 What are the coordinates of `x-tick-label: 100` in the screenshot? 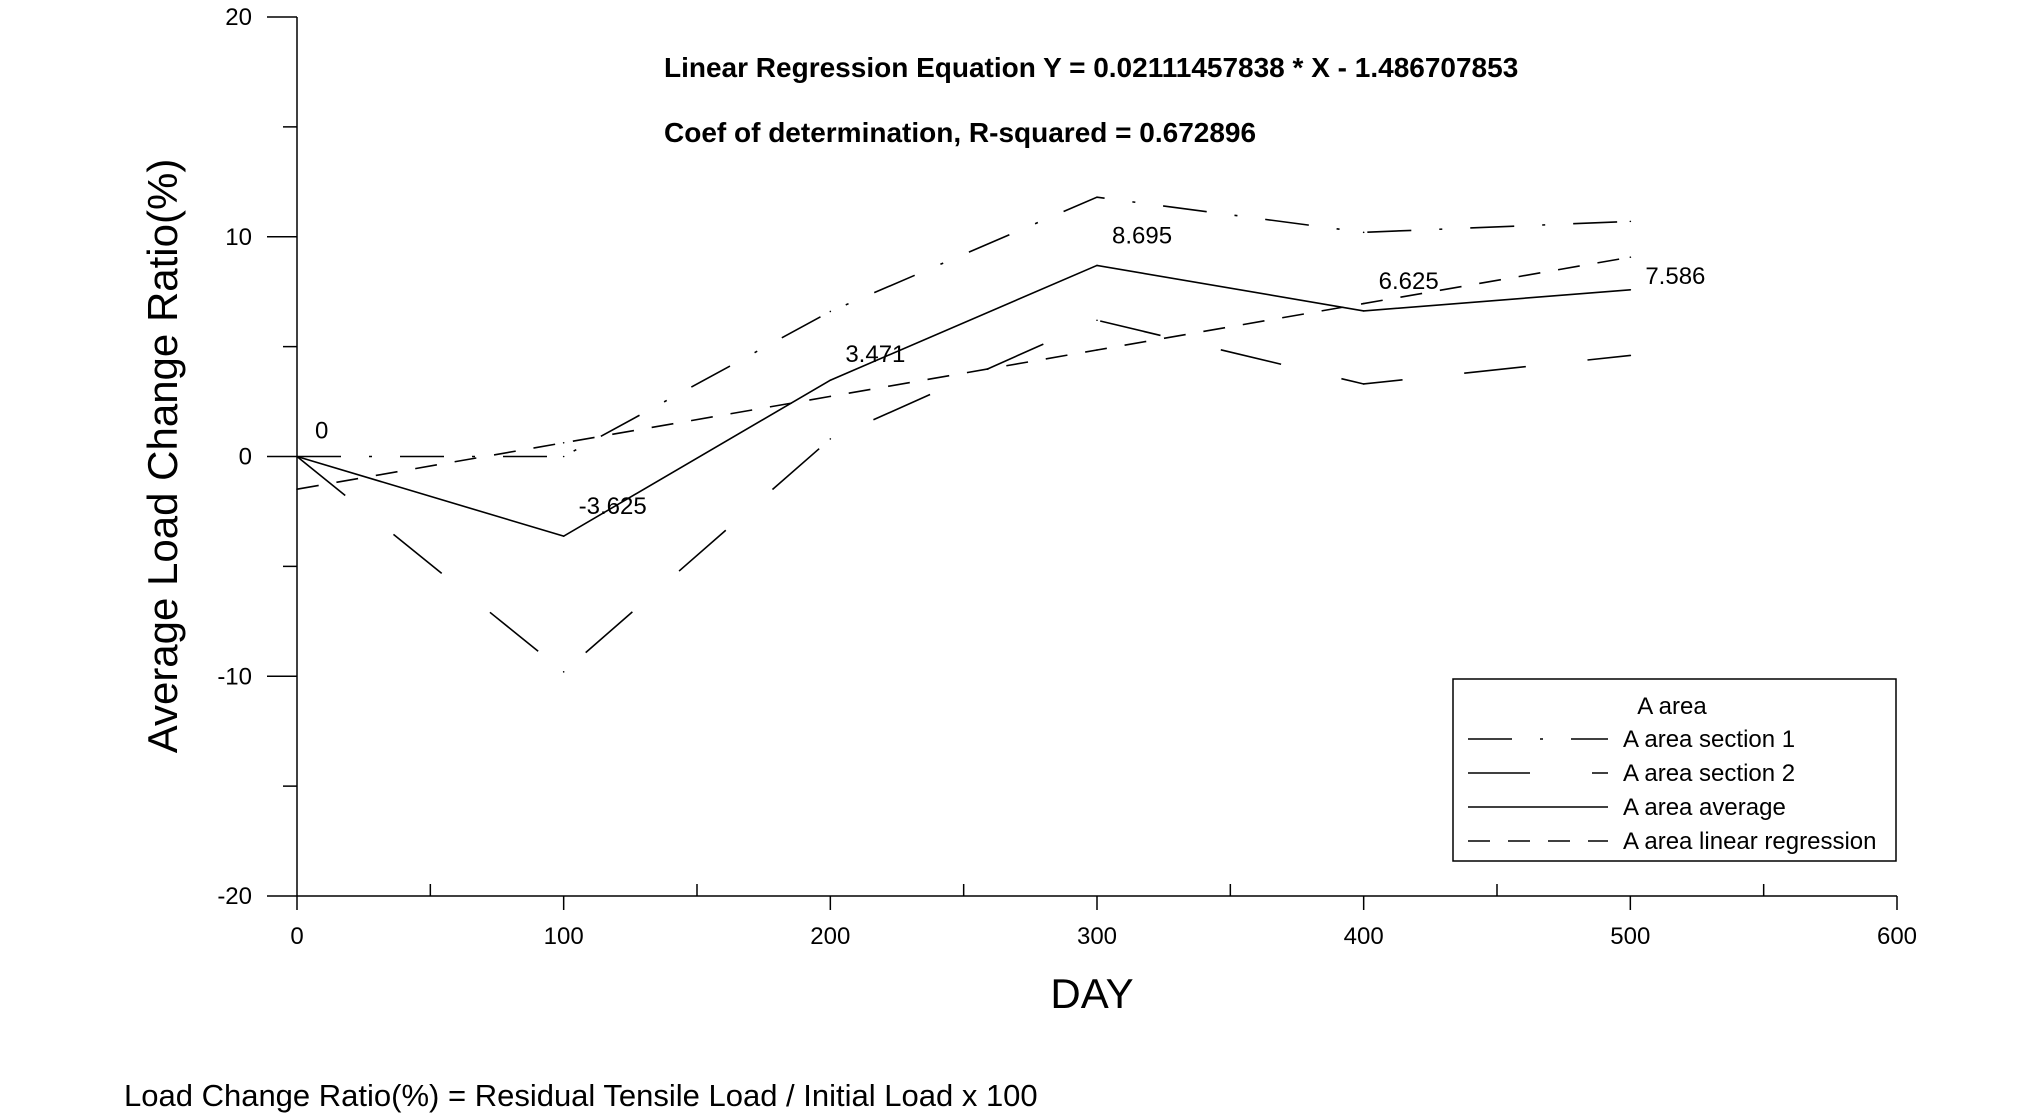 It's located at (564, 936).